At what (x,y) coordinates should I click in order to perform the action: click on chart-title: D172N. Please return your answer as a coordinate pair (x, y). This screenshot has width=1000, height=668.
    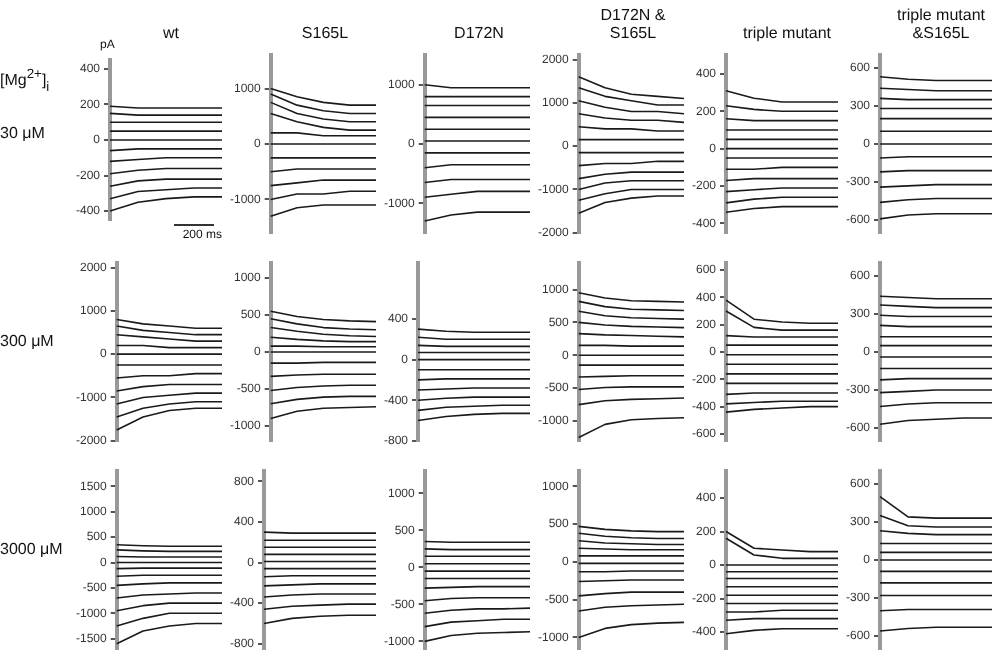
    Looking at the image, I should click on (479, 33).